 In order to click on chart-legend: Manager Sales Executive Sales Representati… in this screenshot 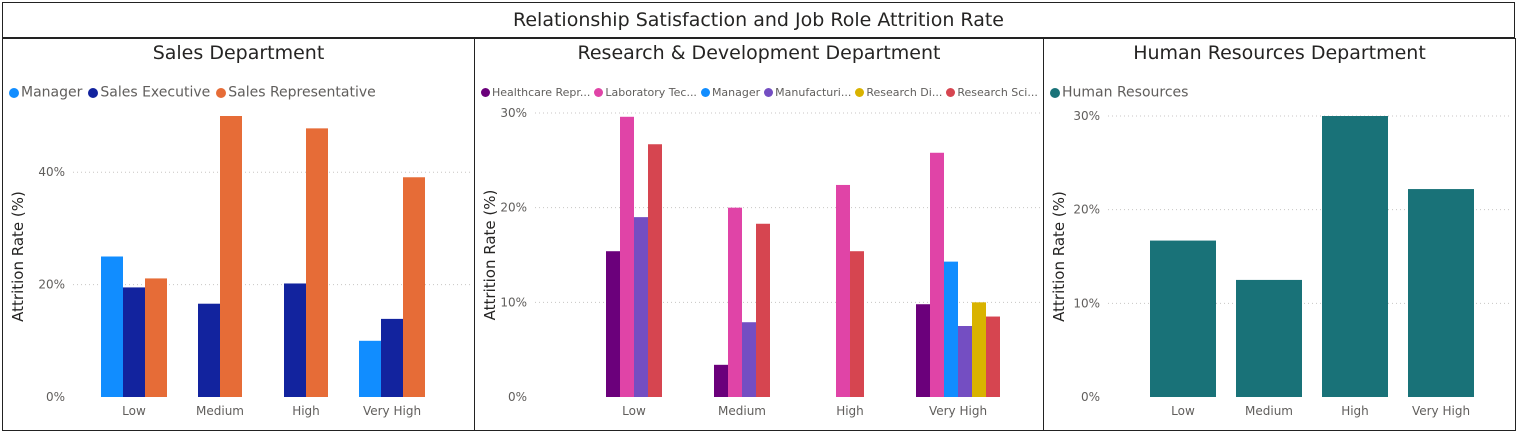, I will do `click(195, 91)`.